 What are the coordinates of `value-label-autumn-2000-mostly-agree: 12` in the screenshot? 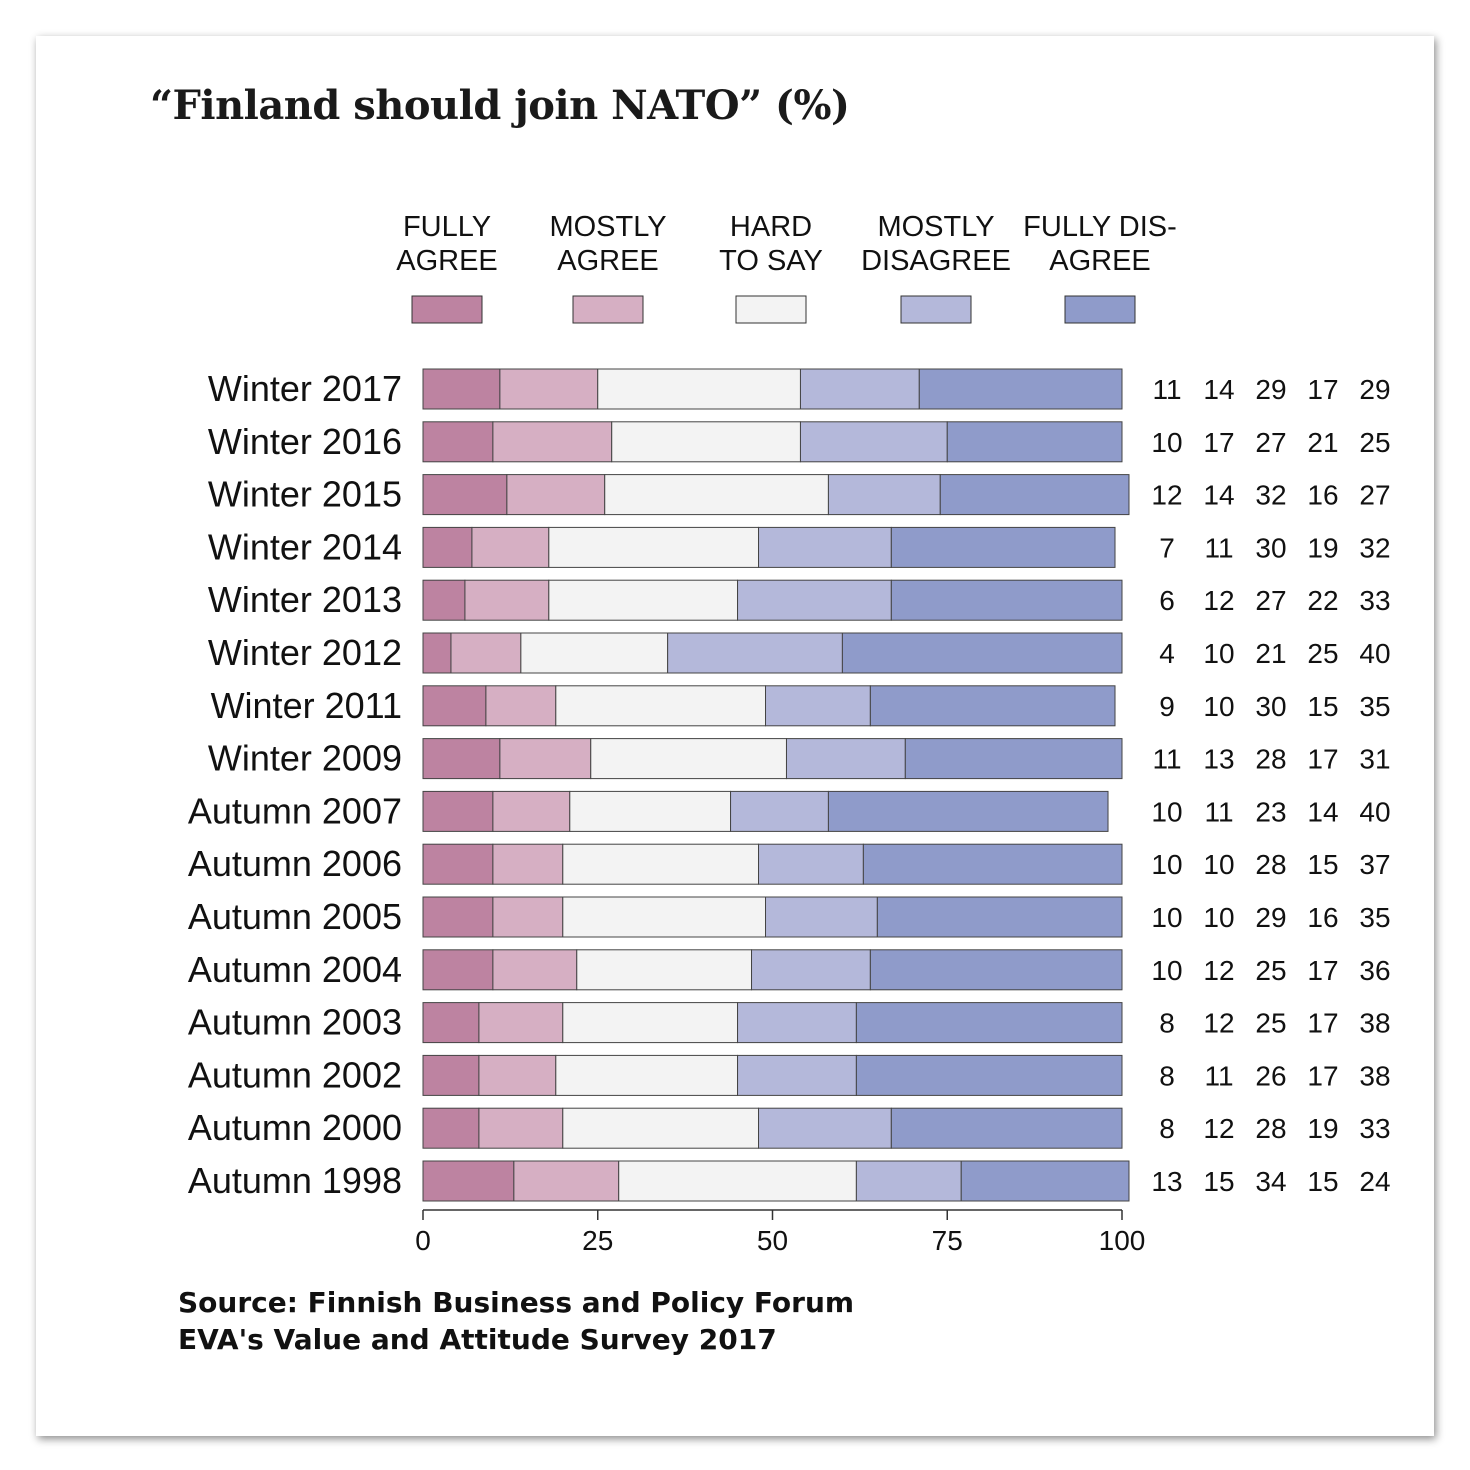 It's located at (1218, 1128).